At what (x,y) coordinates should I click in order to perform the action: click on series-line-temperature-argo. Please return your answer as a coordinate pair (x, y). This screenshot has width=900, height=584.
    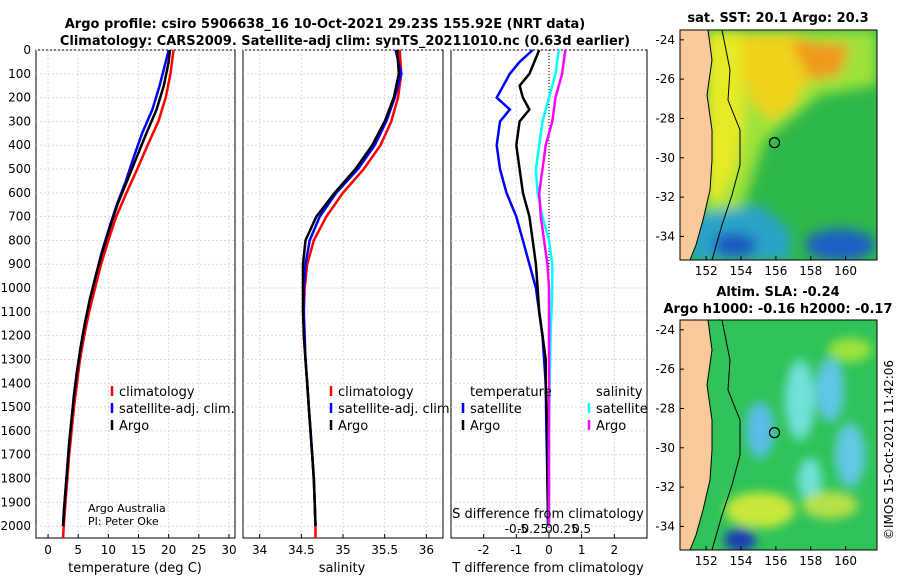
    Looking at the image, I should click on (532, 288).